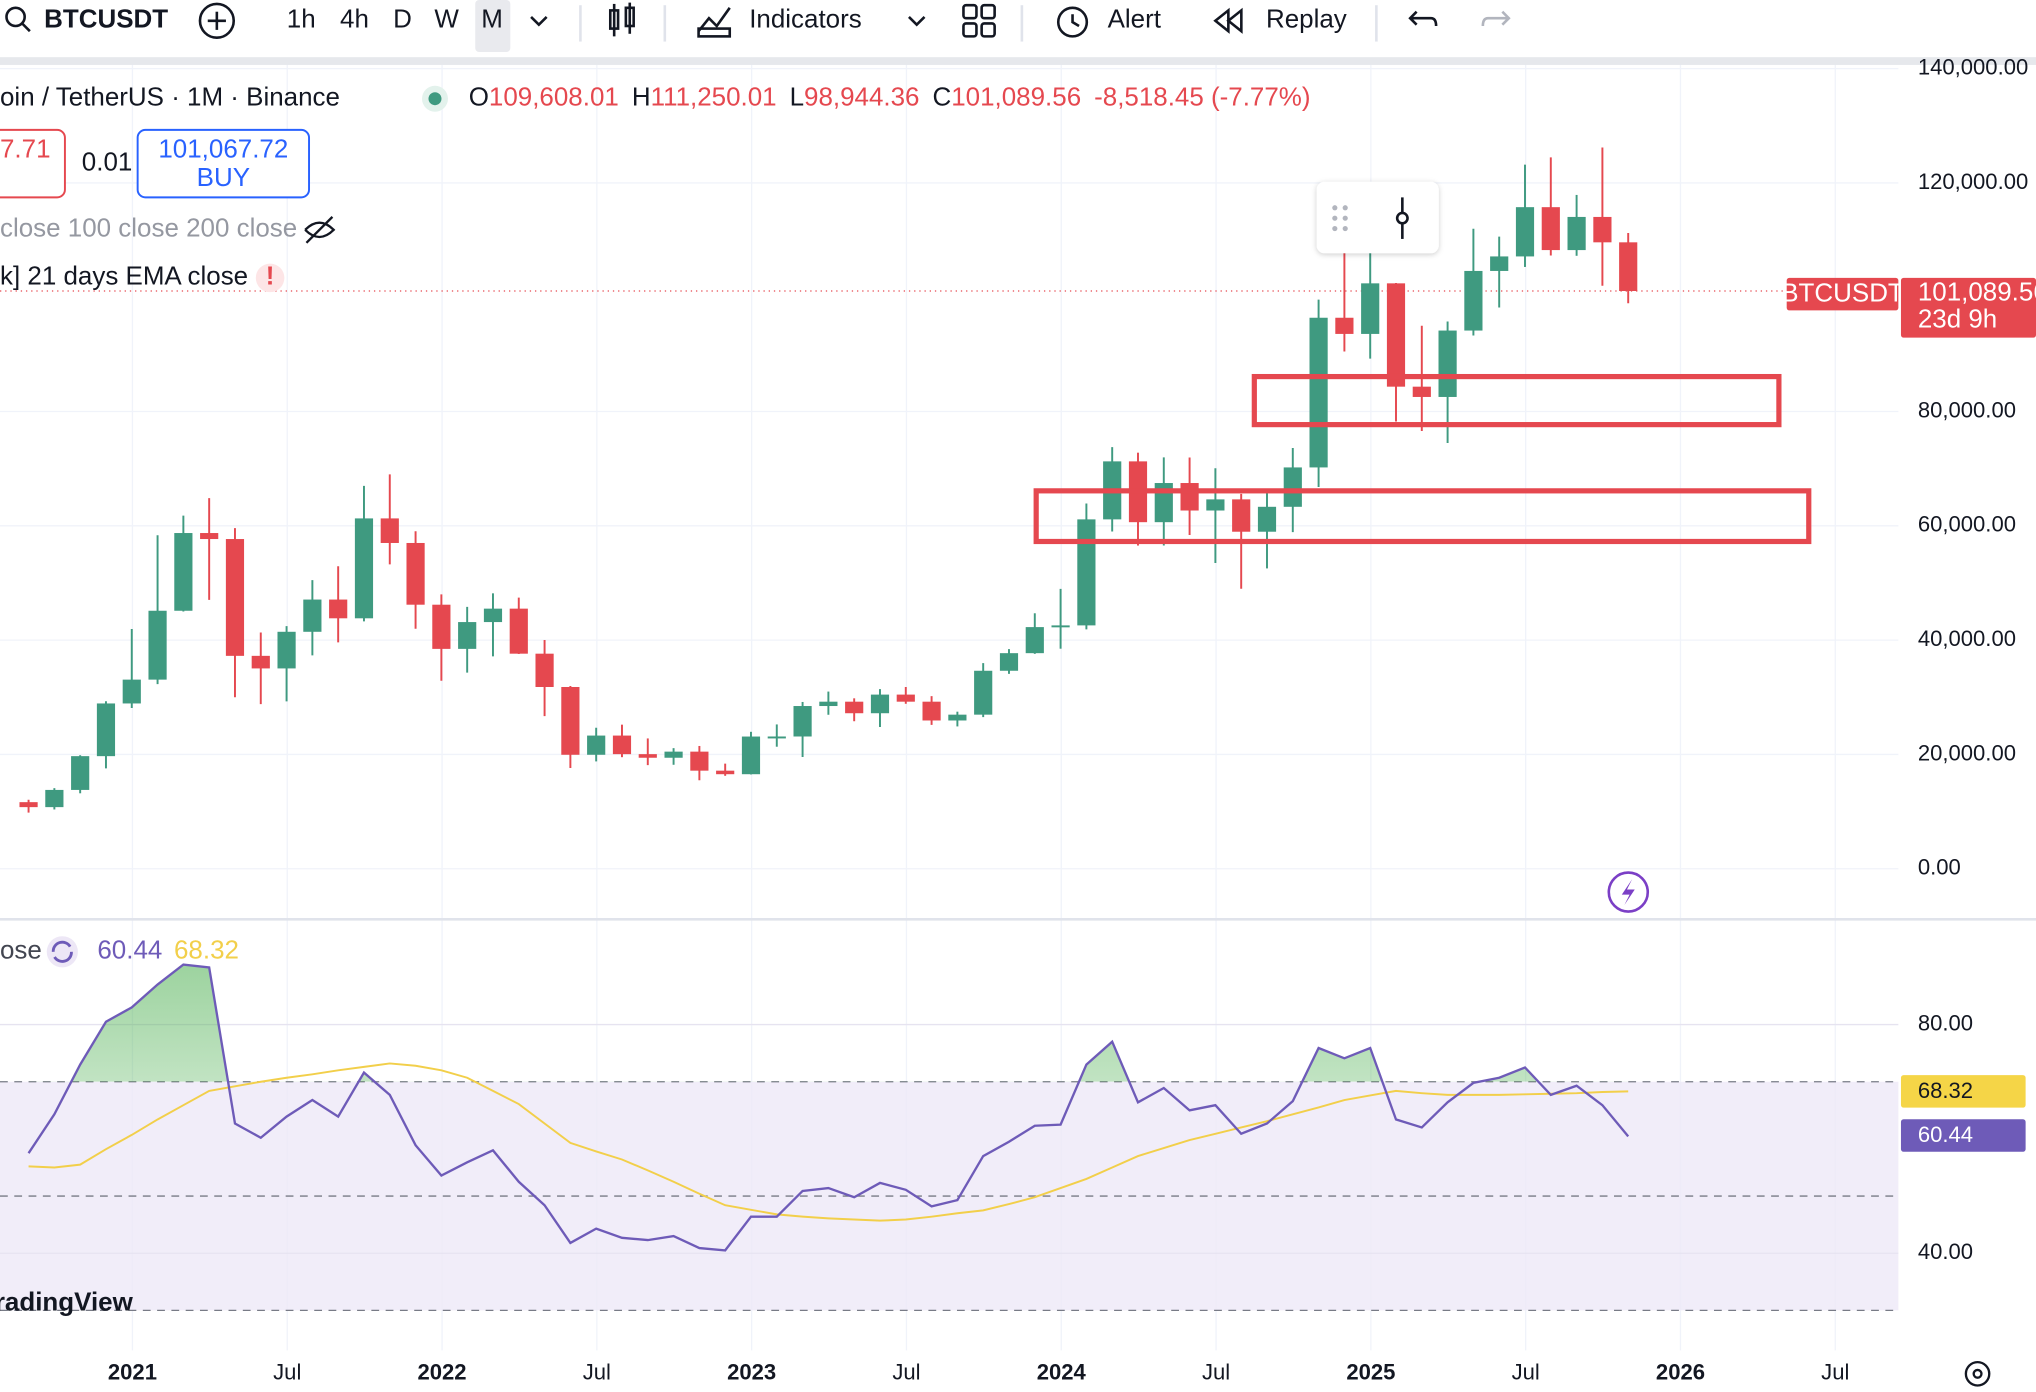 This screenshot has width=2036, height=1392. What do you see at coordinates (1135, 19) in the screenshot?
I see `alert-button: Alert` at bounding box center [1135, 19].